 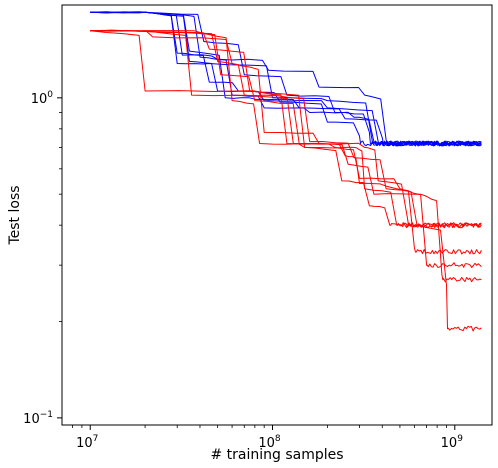 What do you see at coordinates (15, 215) in the screenshot?
I see `y-axis-label: Test loss` at bounding box center [15, 215].